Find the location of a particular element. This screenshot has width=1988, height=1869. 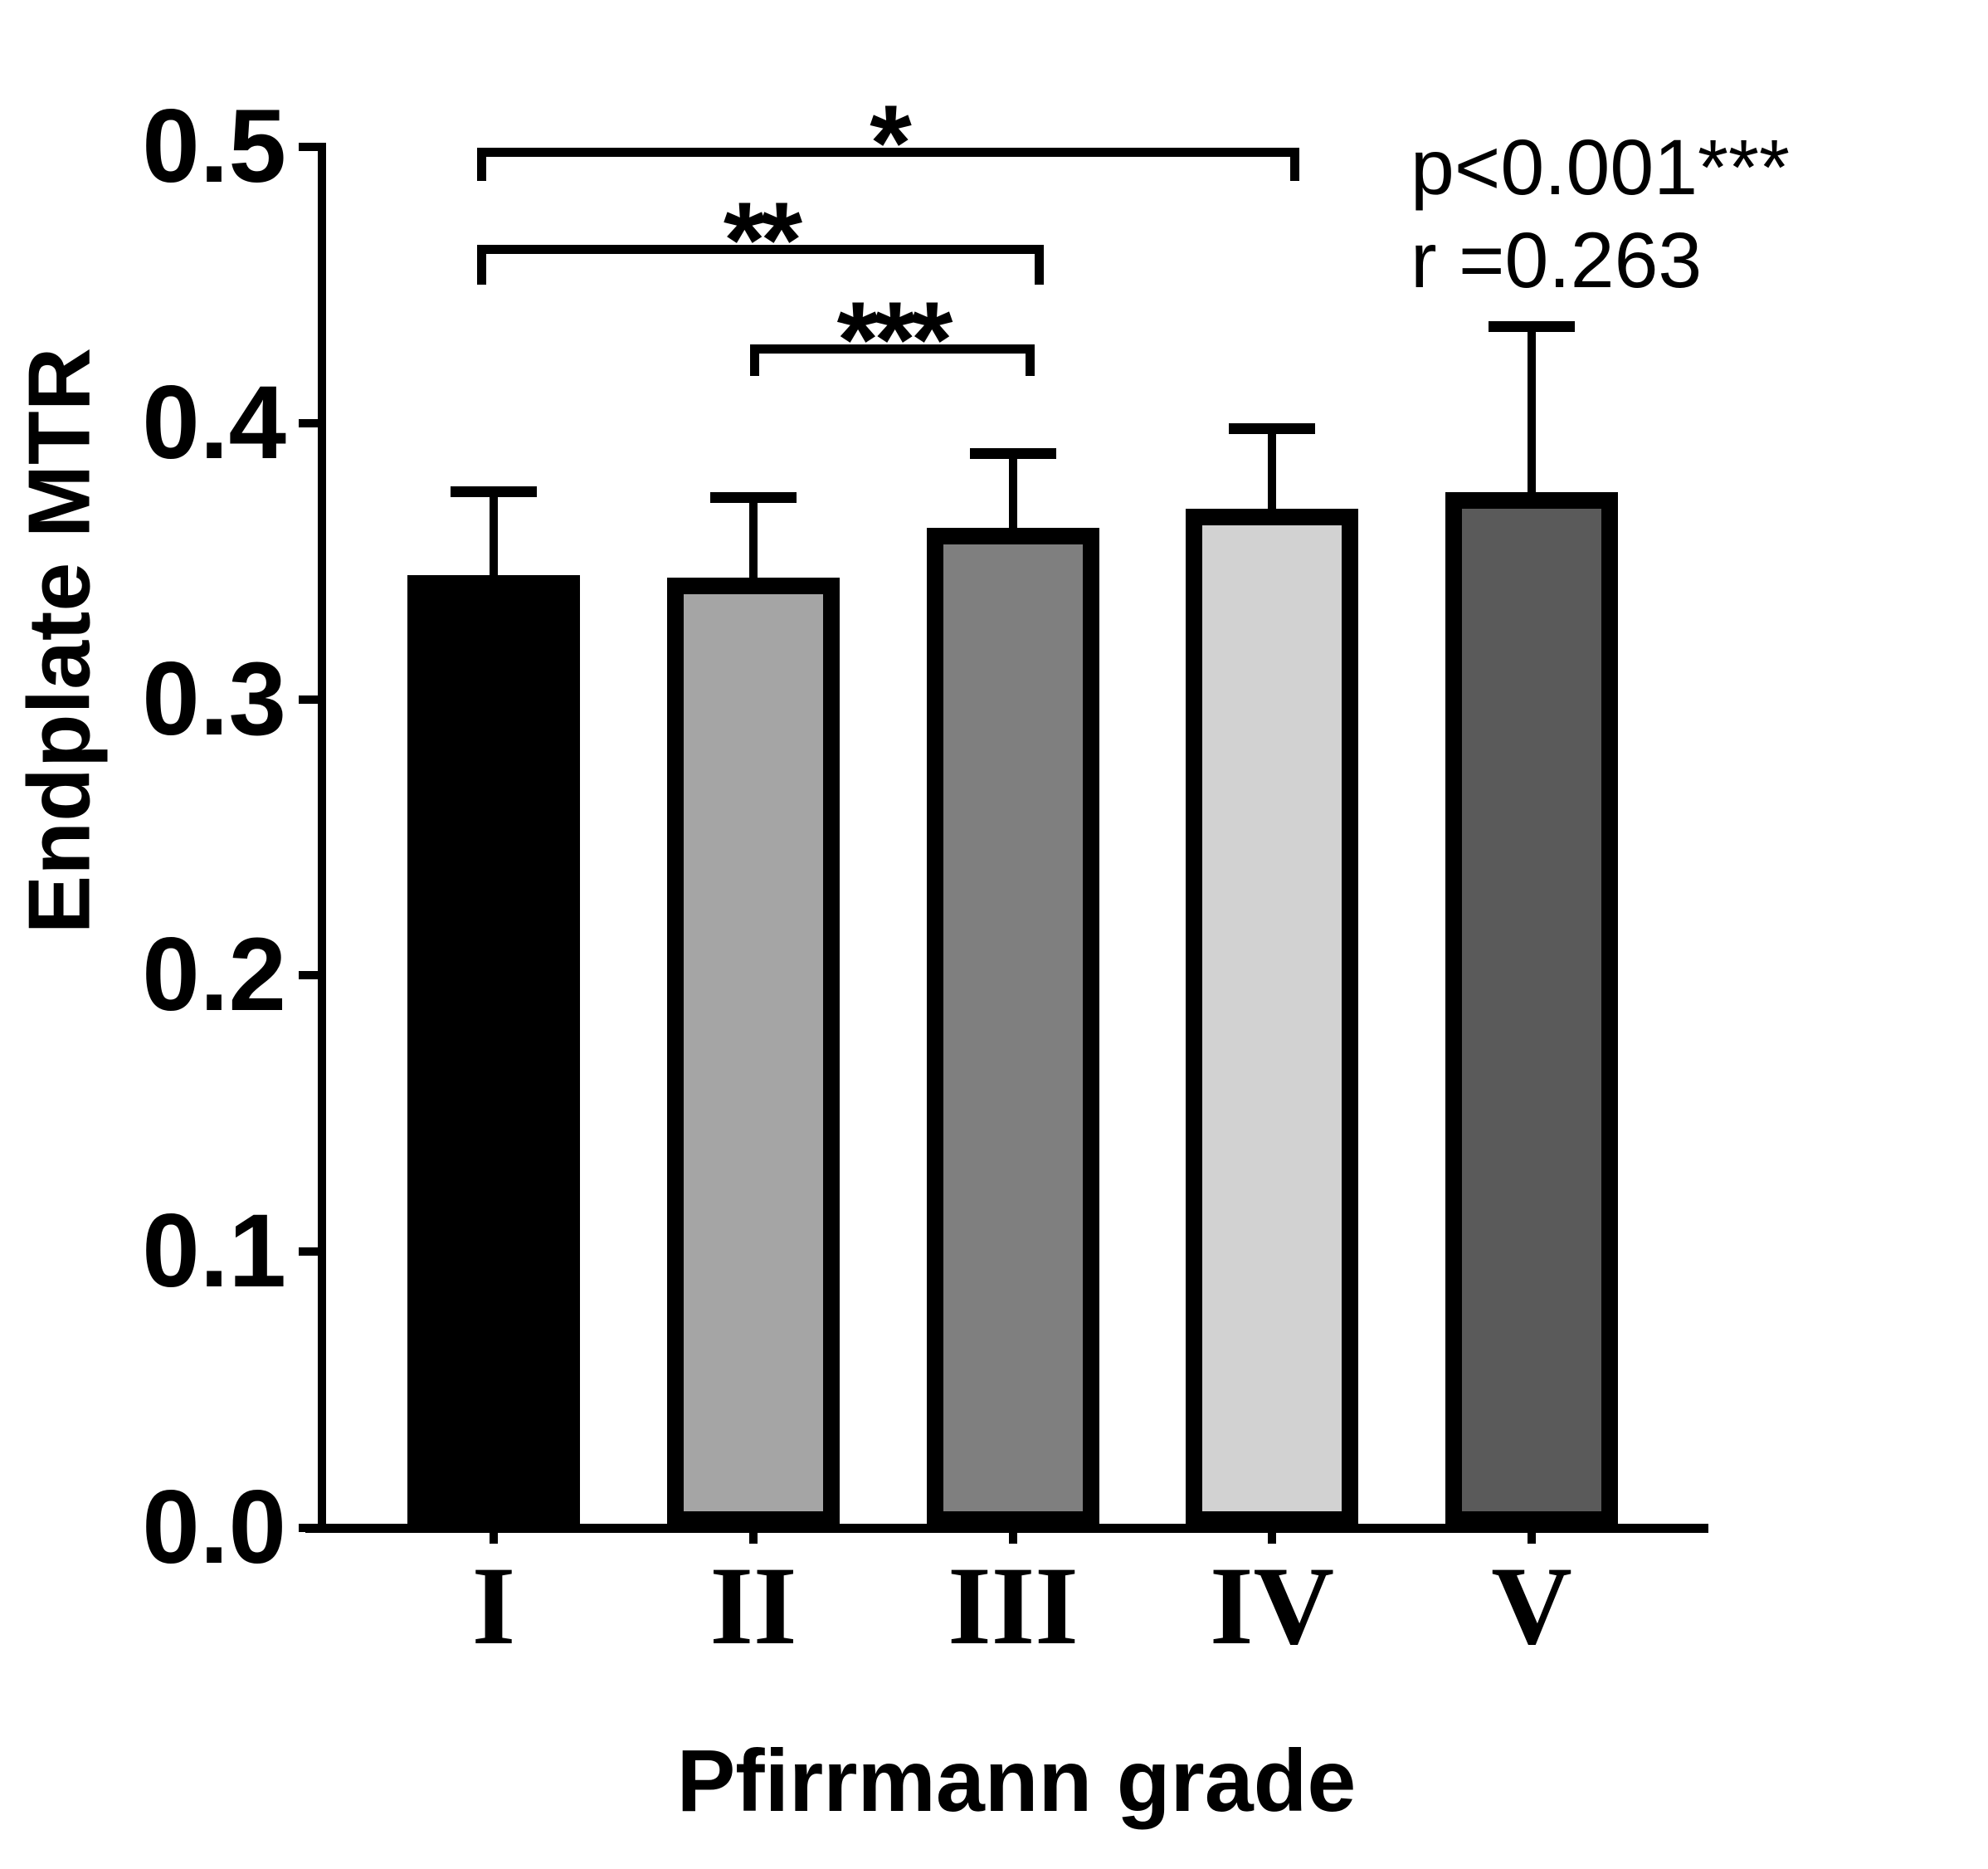

x-axis-line is located at coordinates (1006, 1528).